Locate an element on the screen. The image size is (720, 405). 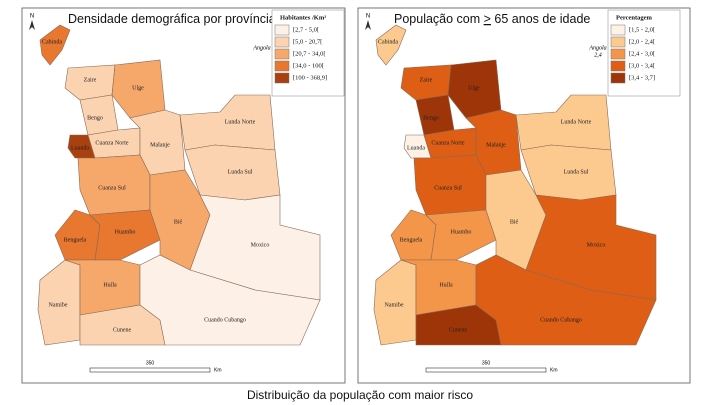
legend-title: Percentagem is located at coordinates (634, 17).